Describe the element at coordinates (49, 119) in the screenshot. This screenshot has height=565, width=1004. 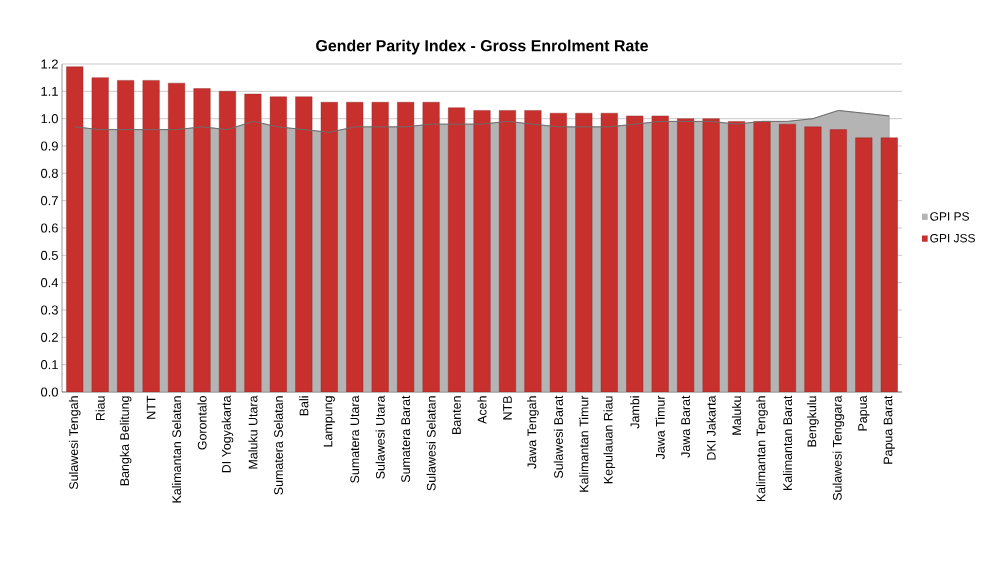
I see `y-tick-label: 1.0` at that location.